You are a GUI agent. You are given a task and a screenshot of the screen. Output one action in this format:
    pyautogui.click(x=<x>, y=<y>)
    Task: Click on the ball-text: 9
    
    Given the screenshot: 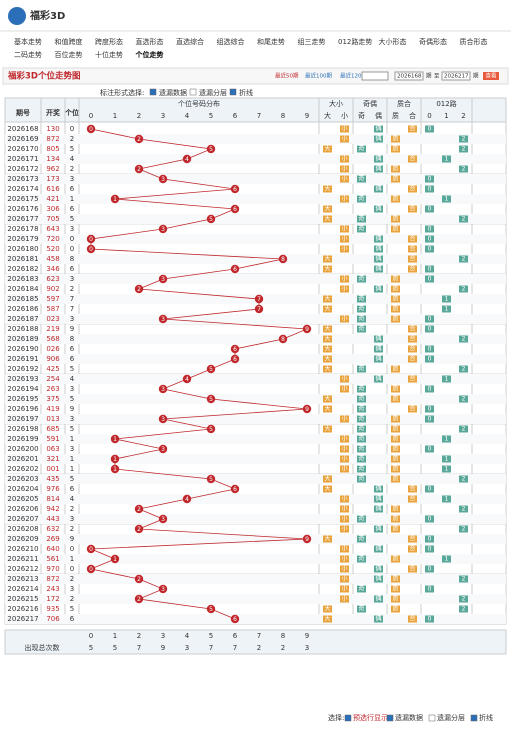 What is the action you would take?
    pyautogui.click(x=307, y=409)
    